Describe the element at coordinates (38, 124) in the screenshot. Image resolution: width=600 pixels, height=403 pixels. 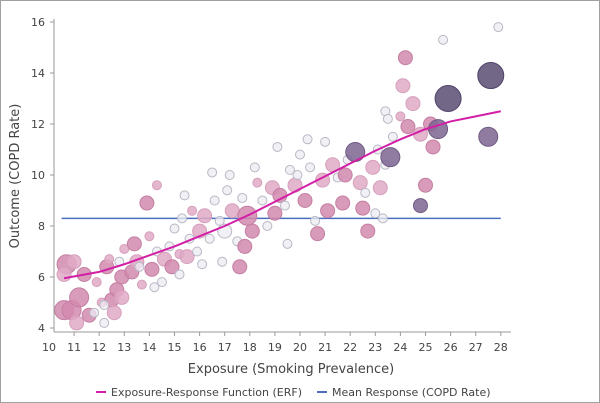
I see `y-tick-label: 12` at that location.